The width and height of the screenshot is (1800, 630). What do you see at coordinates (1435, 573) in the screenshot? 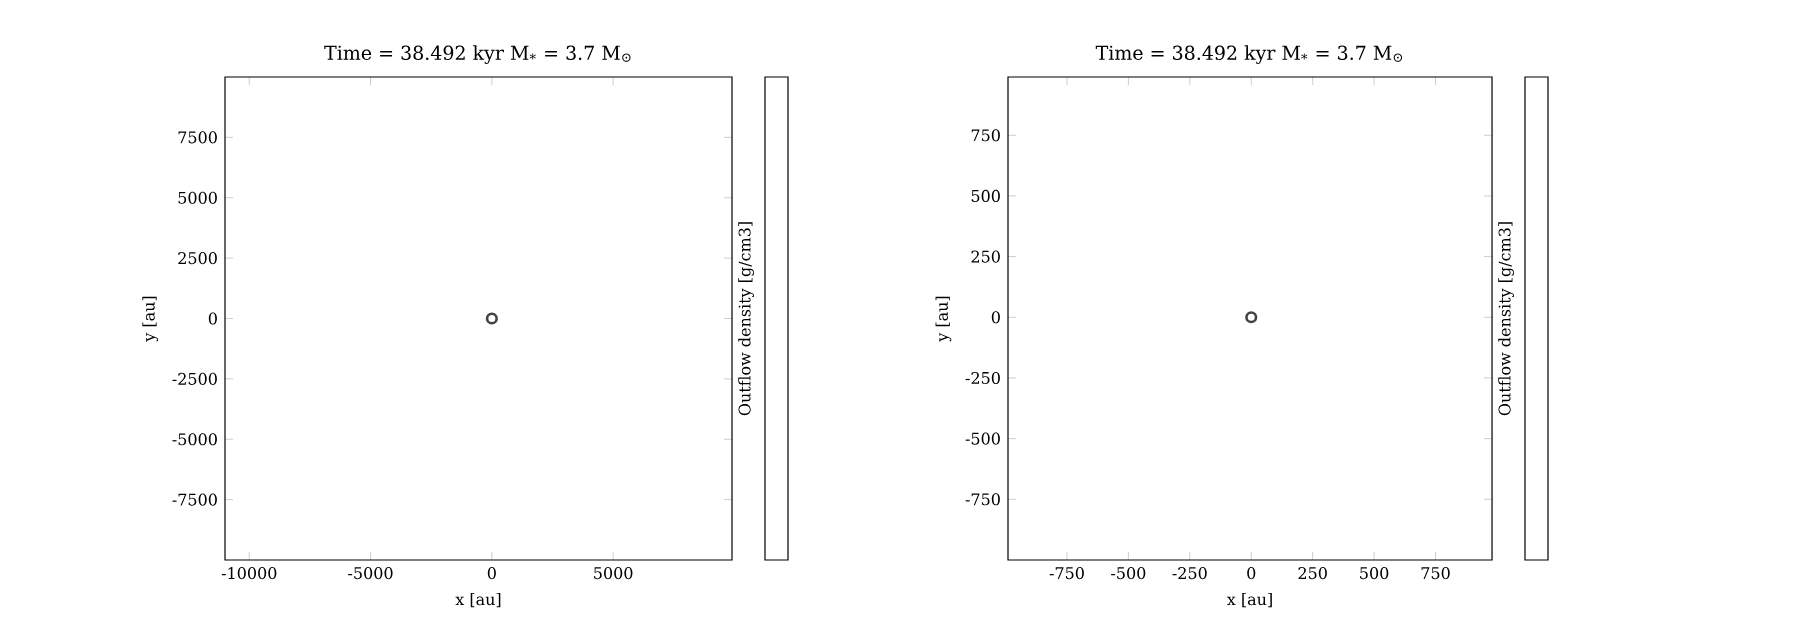
I see `x-tick-label: 750` at bounding box center [1435, 573].